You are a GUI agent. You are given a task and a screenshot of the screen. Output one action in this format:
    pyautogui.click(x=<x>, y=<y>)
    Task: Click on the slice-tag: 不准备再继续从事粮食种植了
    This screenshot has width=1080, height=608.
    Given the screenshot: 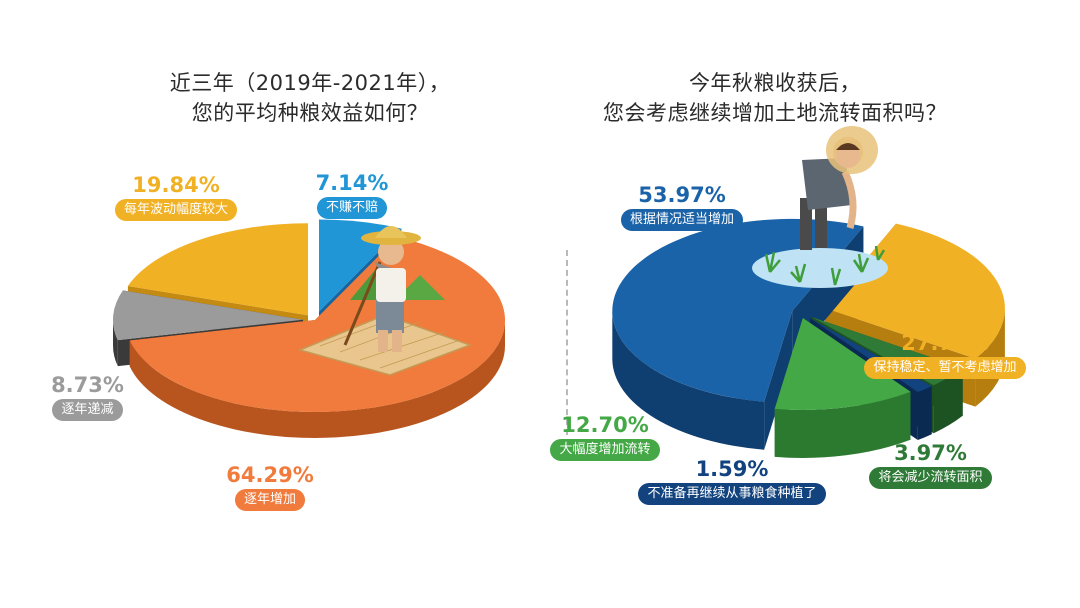 What is the action you would take?
    pyautogui.click(x=732, y=494)
    